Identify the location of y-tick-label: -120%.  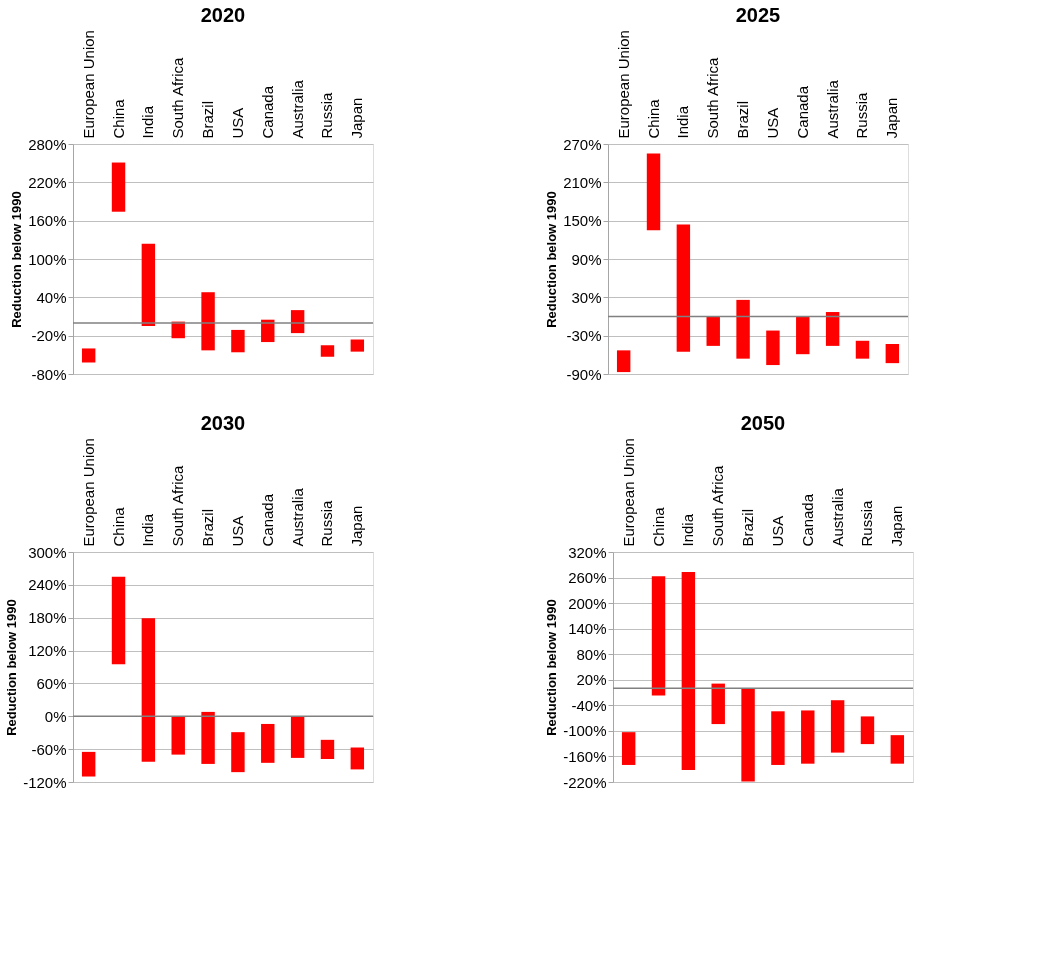
(45, 782).